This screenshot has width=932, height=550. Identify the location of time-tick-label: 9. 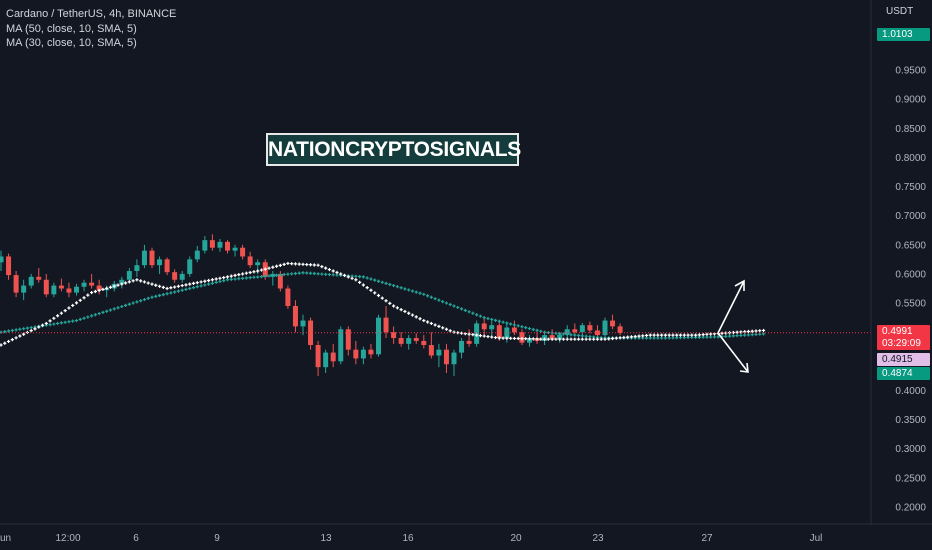
(217, 538).